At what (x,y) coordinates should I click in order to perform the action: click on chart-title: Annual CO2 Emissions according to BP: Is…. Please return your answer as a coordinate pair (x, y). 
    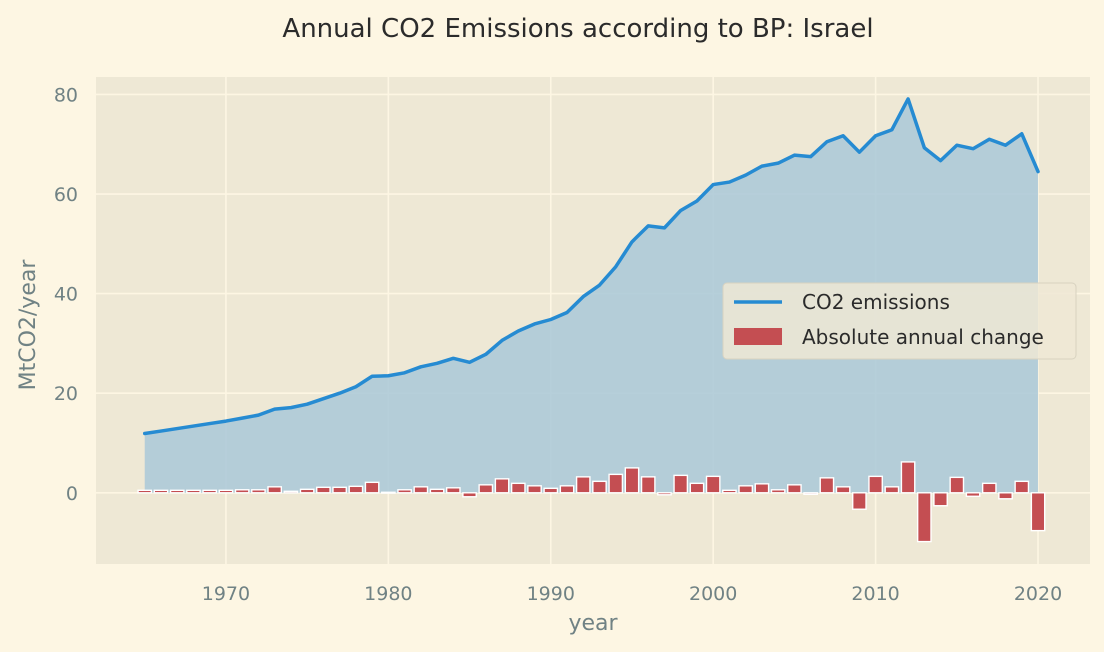
    Looking at the image, I should click on (577, 29).